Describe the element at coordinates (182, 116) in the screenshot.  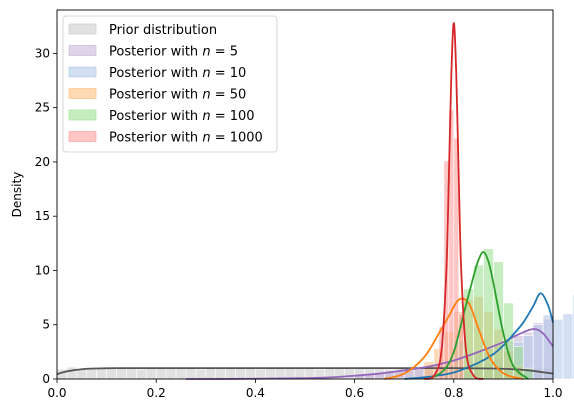
I see `legend-label: Posterior with n = 100` at that location.